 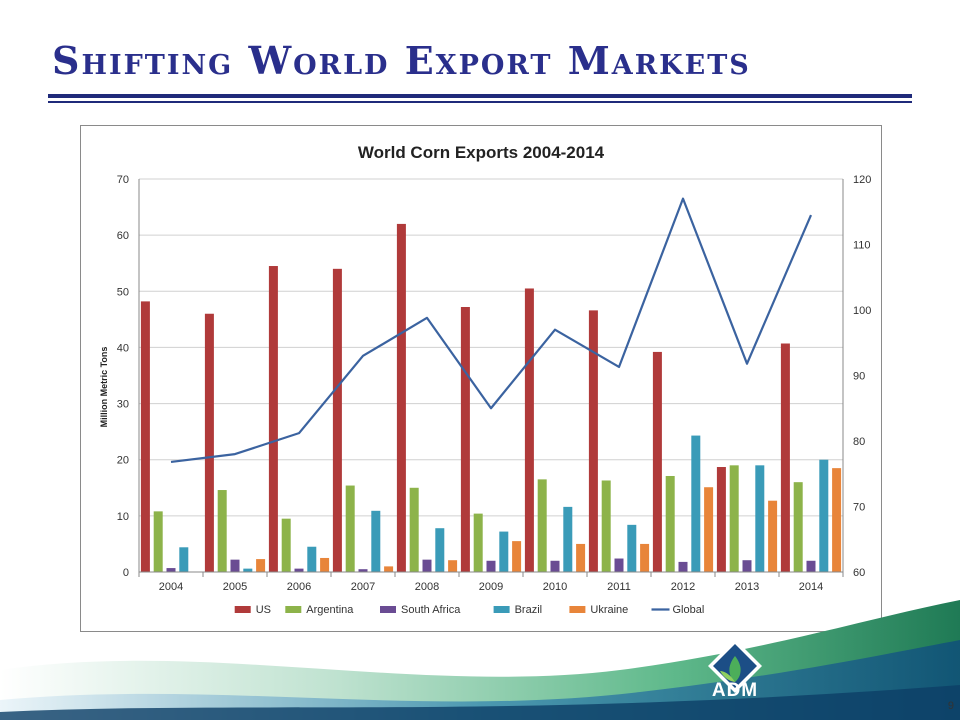 I want to click on legend-swatch-us, so click(x=242, y=609).